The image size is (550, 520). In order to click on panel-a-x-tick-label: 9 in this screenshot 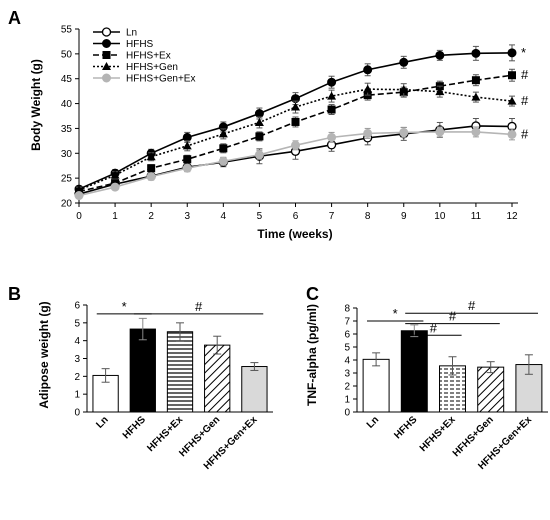, I will do `click(404, 216)`.